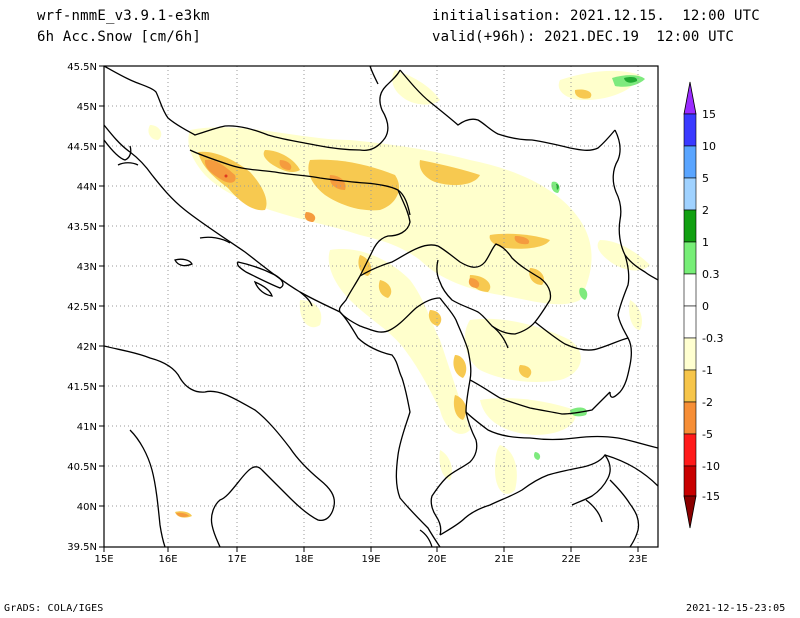  I want to click on lat-label: 39.5N, so click(82, 547).